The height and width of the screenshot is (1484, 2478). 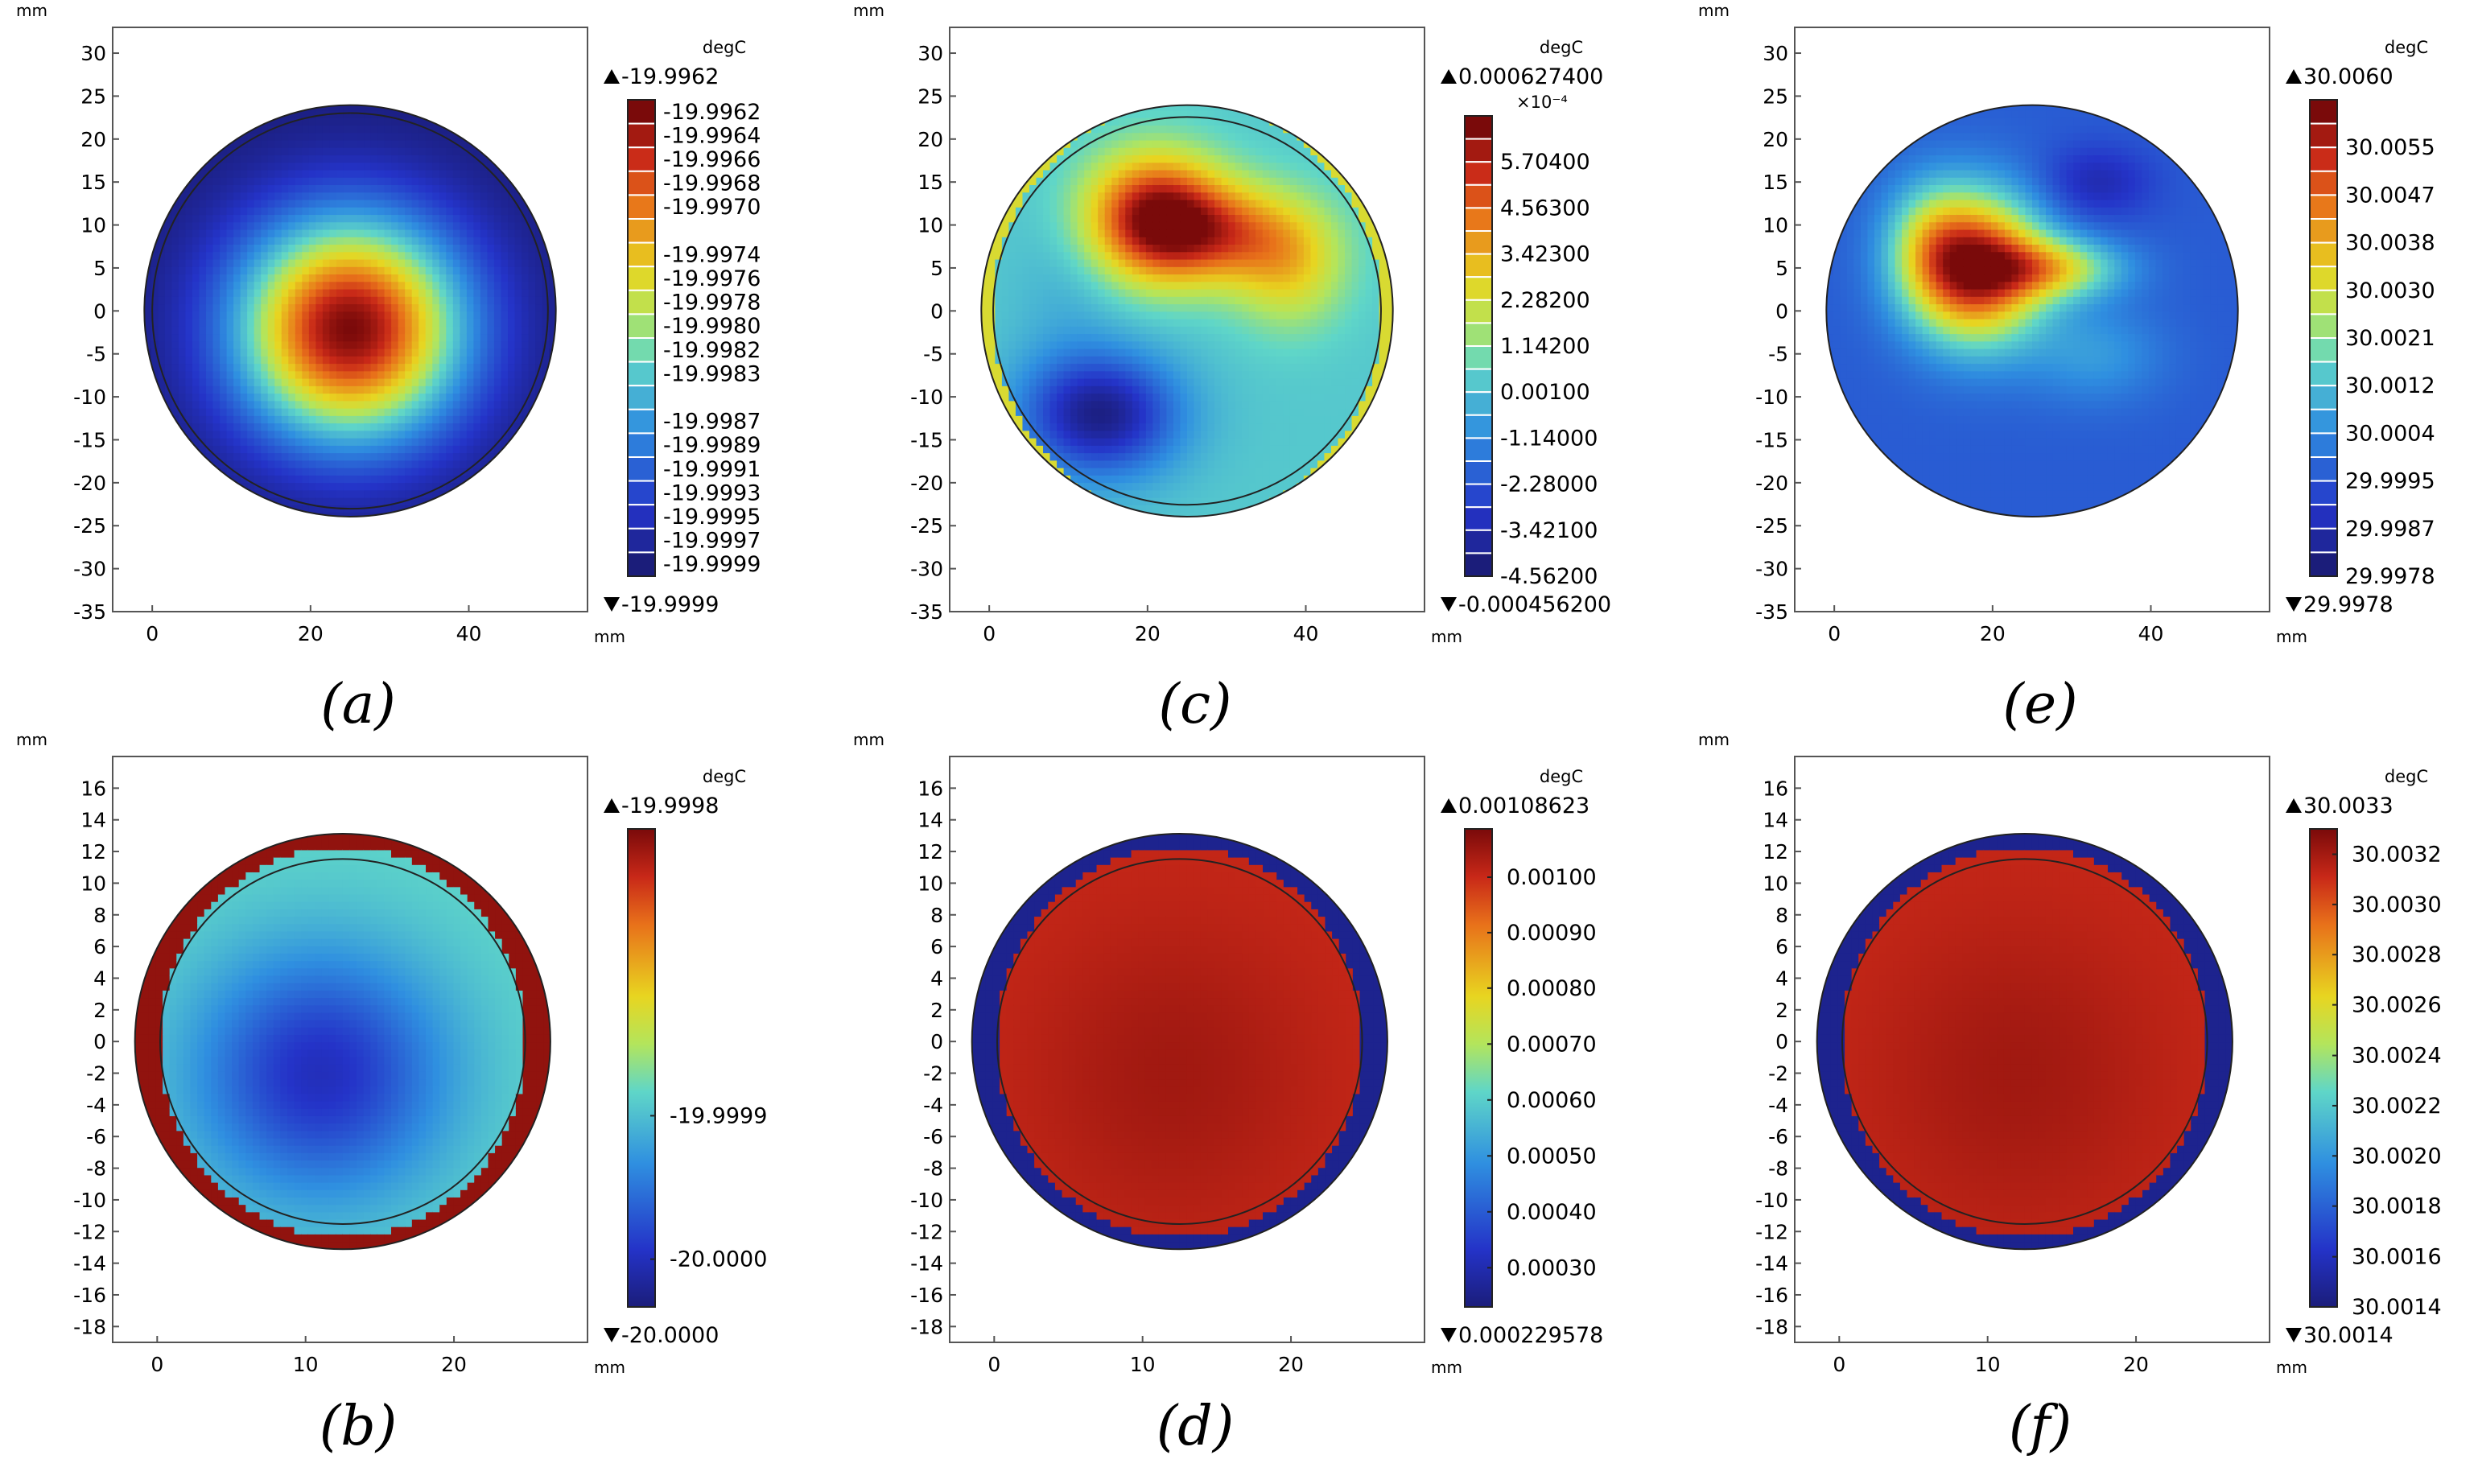 What do you see at coordinates (2397, 1257) in the screenshot?
I see `colorbar-tick-label: 30.0016` at bounding box center [2397, 1257].